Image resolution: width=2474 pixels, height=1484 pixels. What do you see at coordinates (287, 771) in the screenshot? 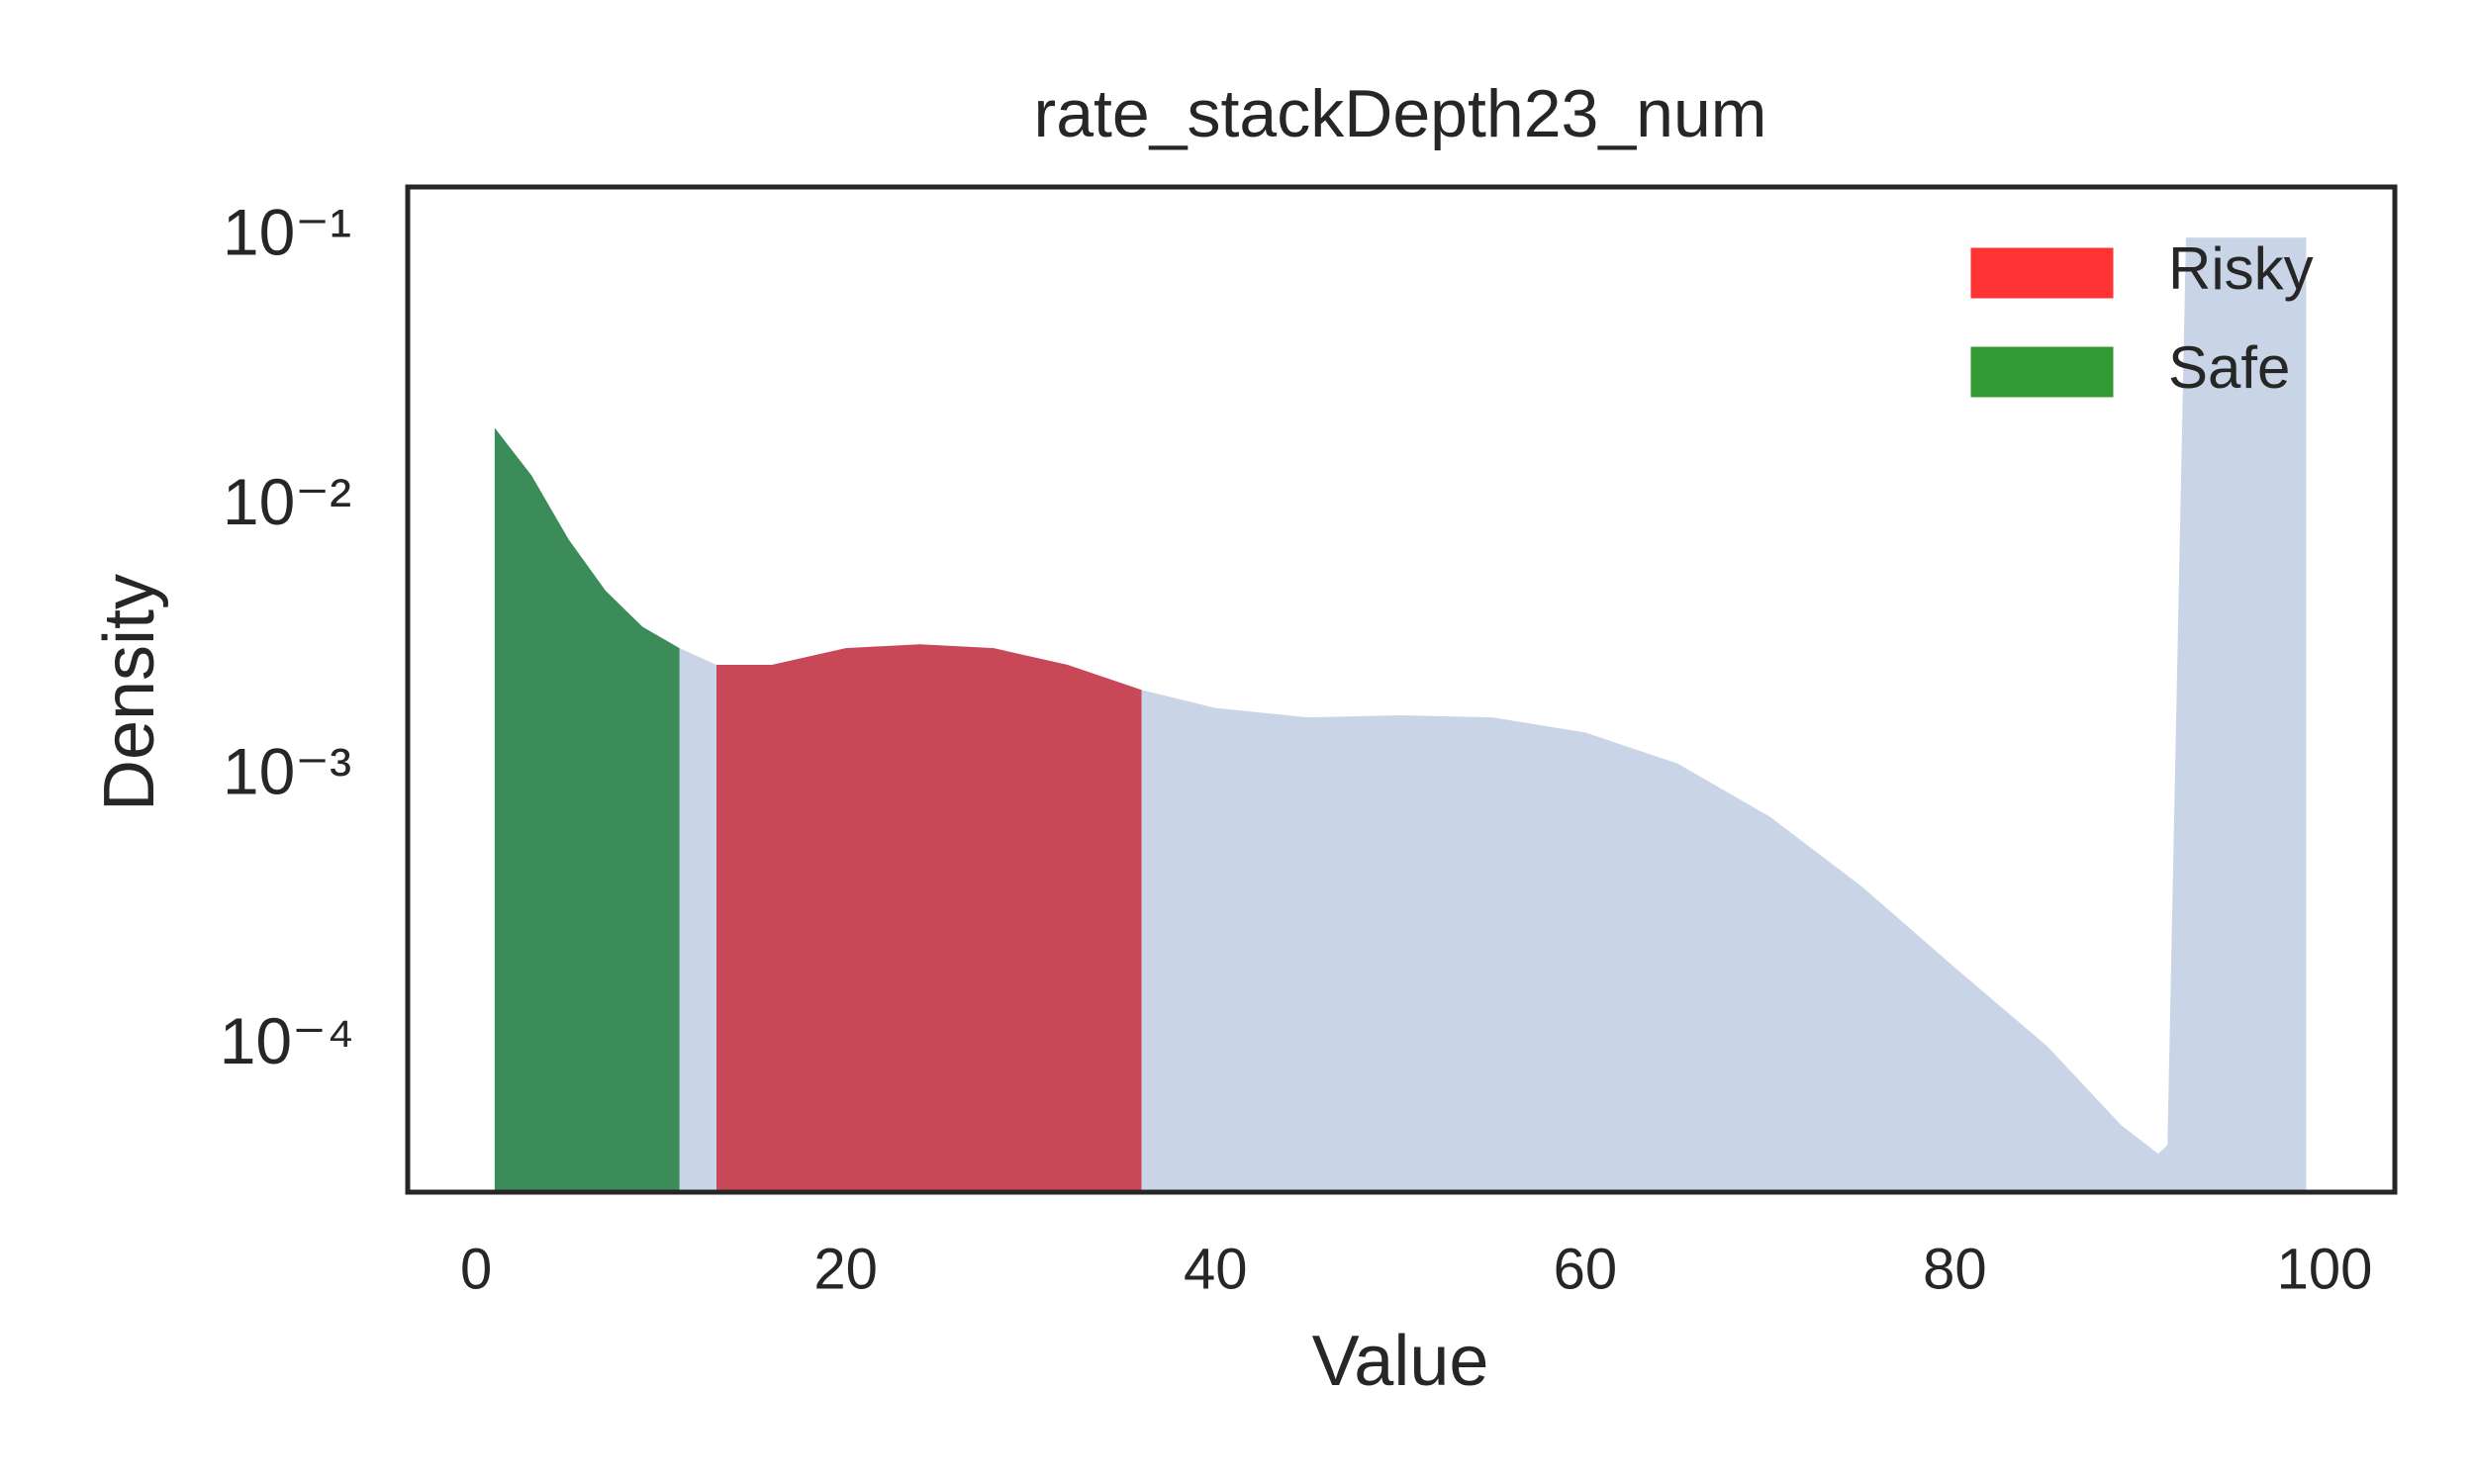
I see `y-tick-label: 10⁻³` at bounding box center [287, 771].